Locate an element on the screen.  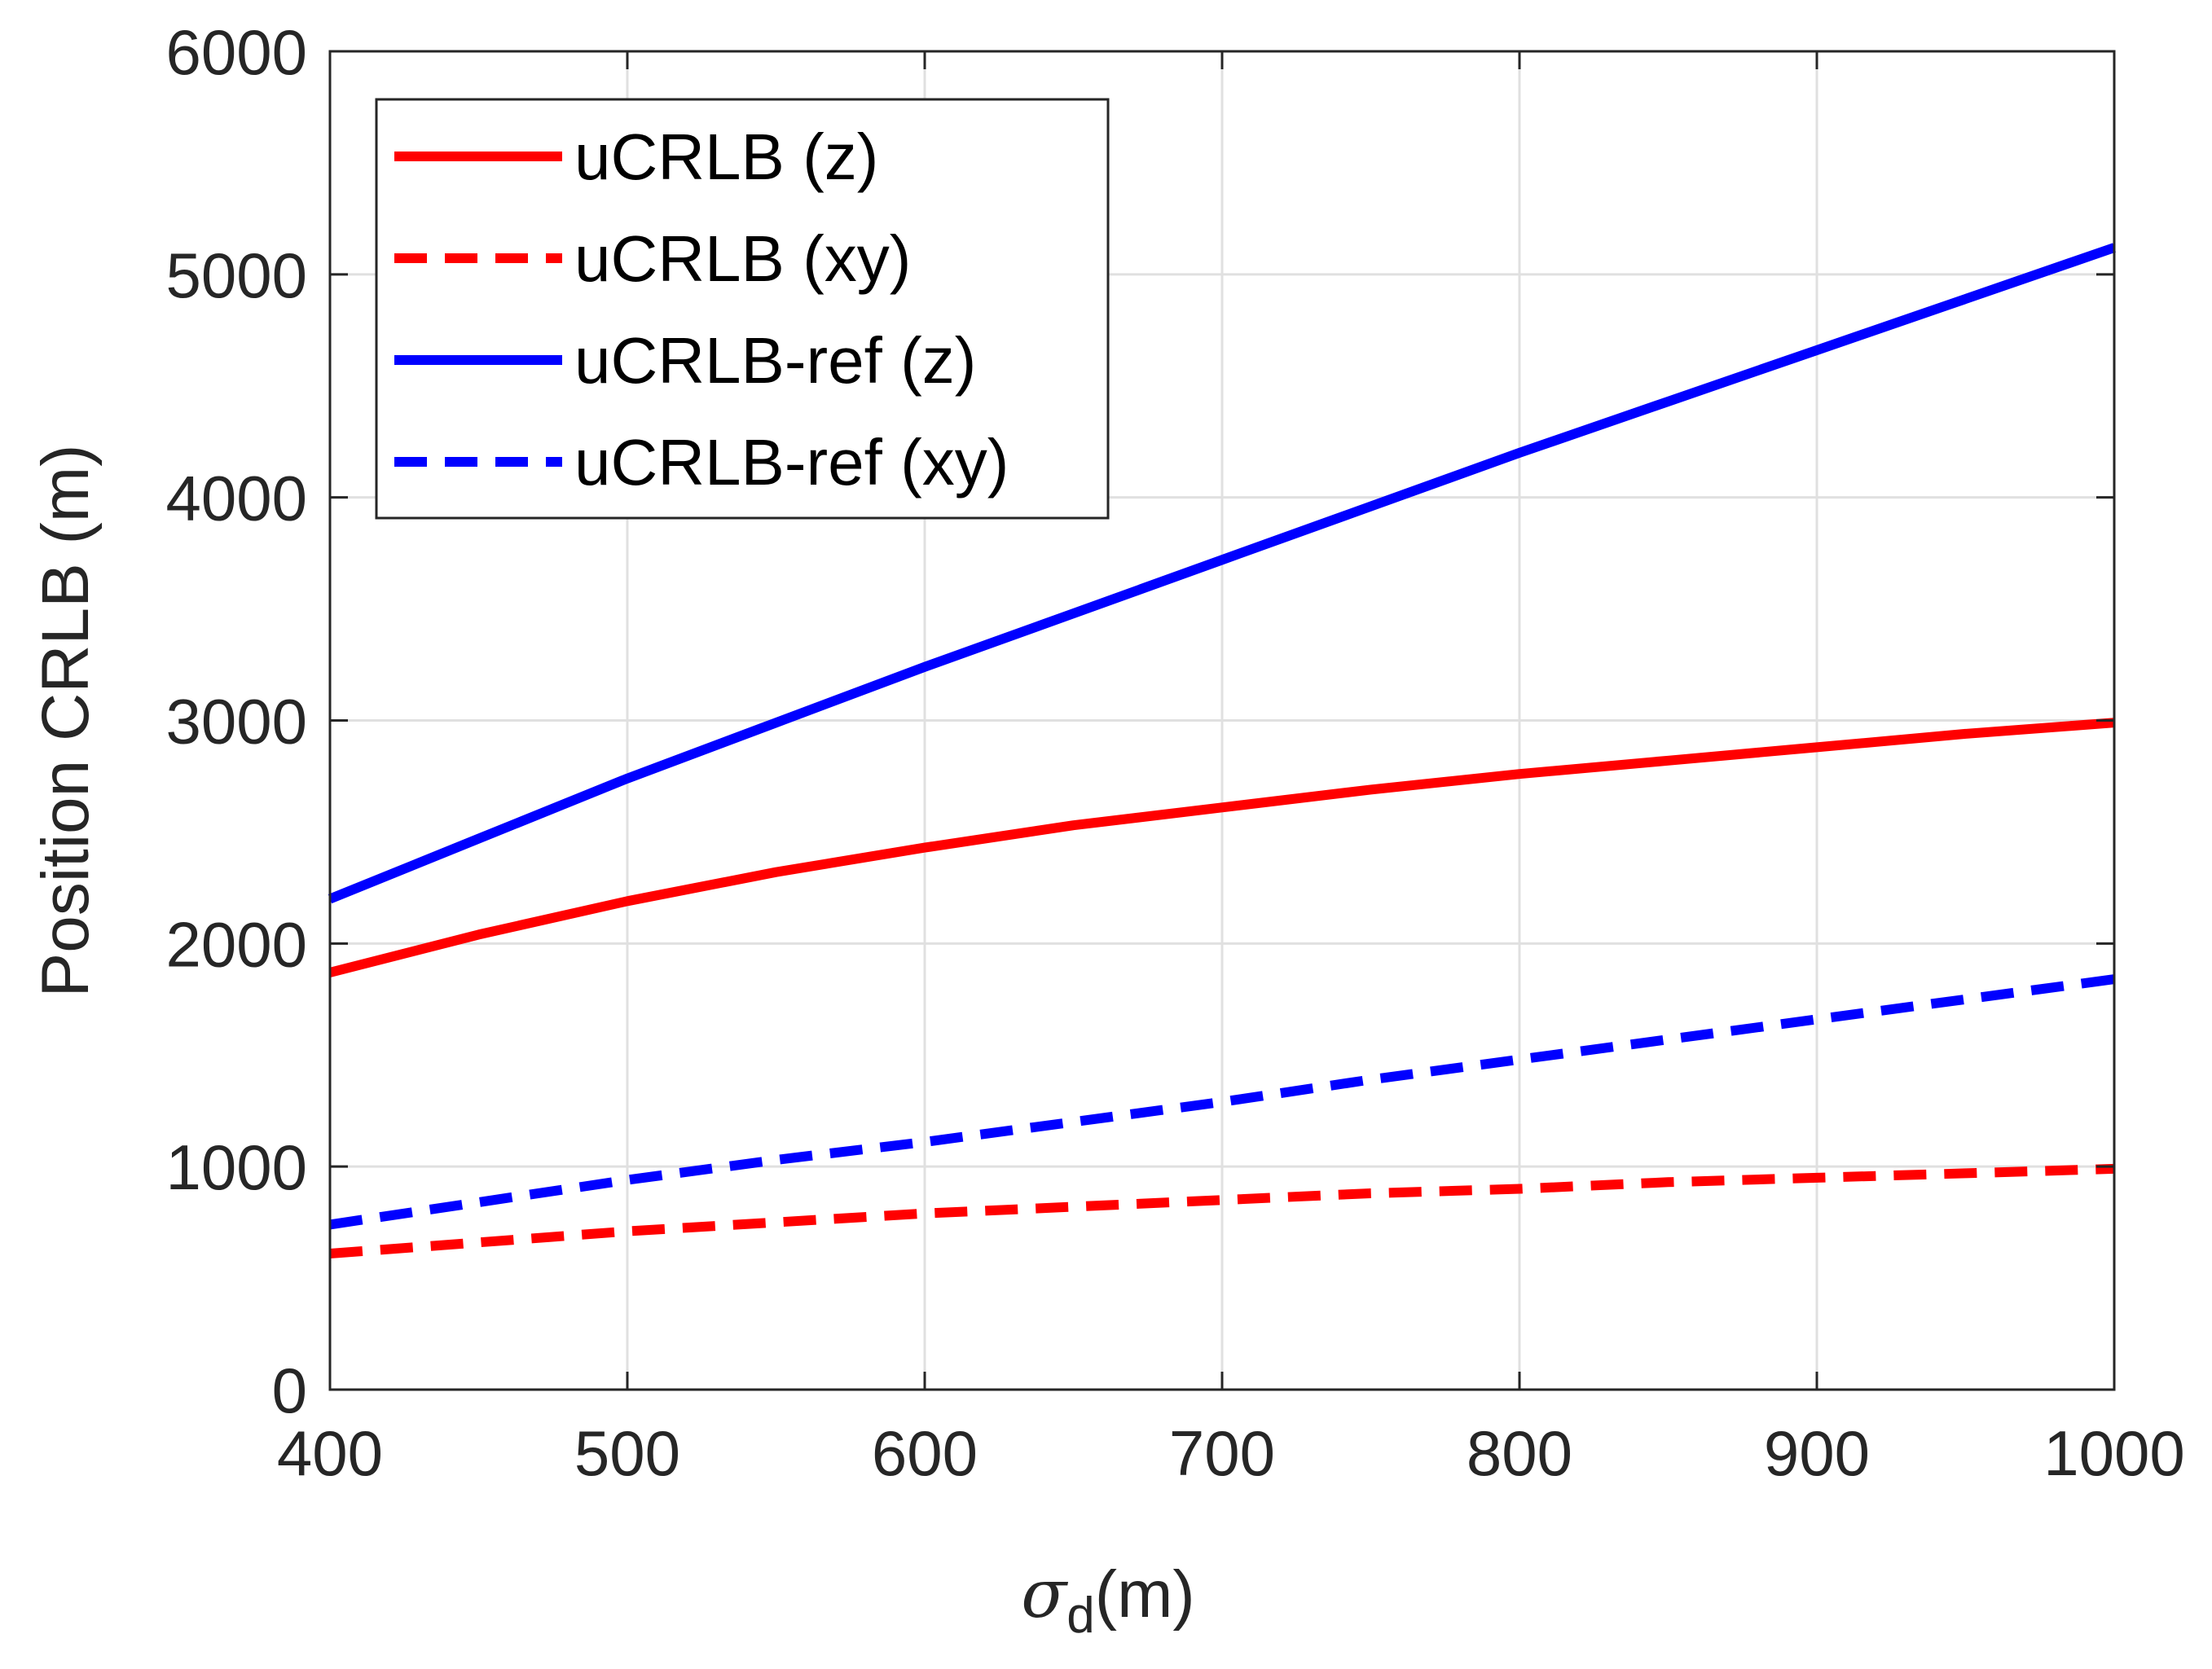
x-axis-label-subscript: d is located at coordinates (1080, 1616).